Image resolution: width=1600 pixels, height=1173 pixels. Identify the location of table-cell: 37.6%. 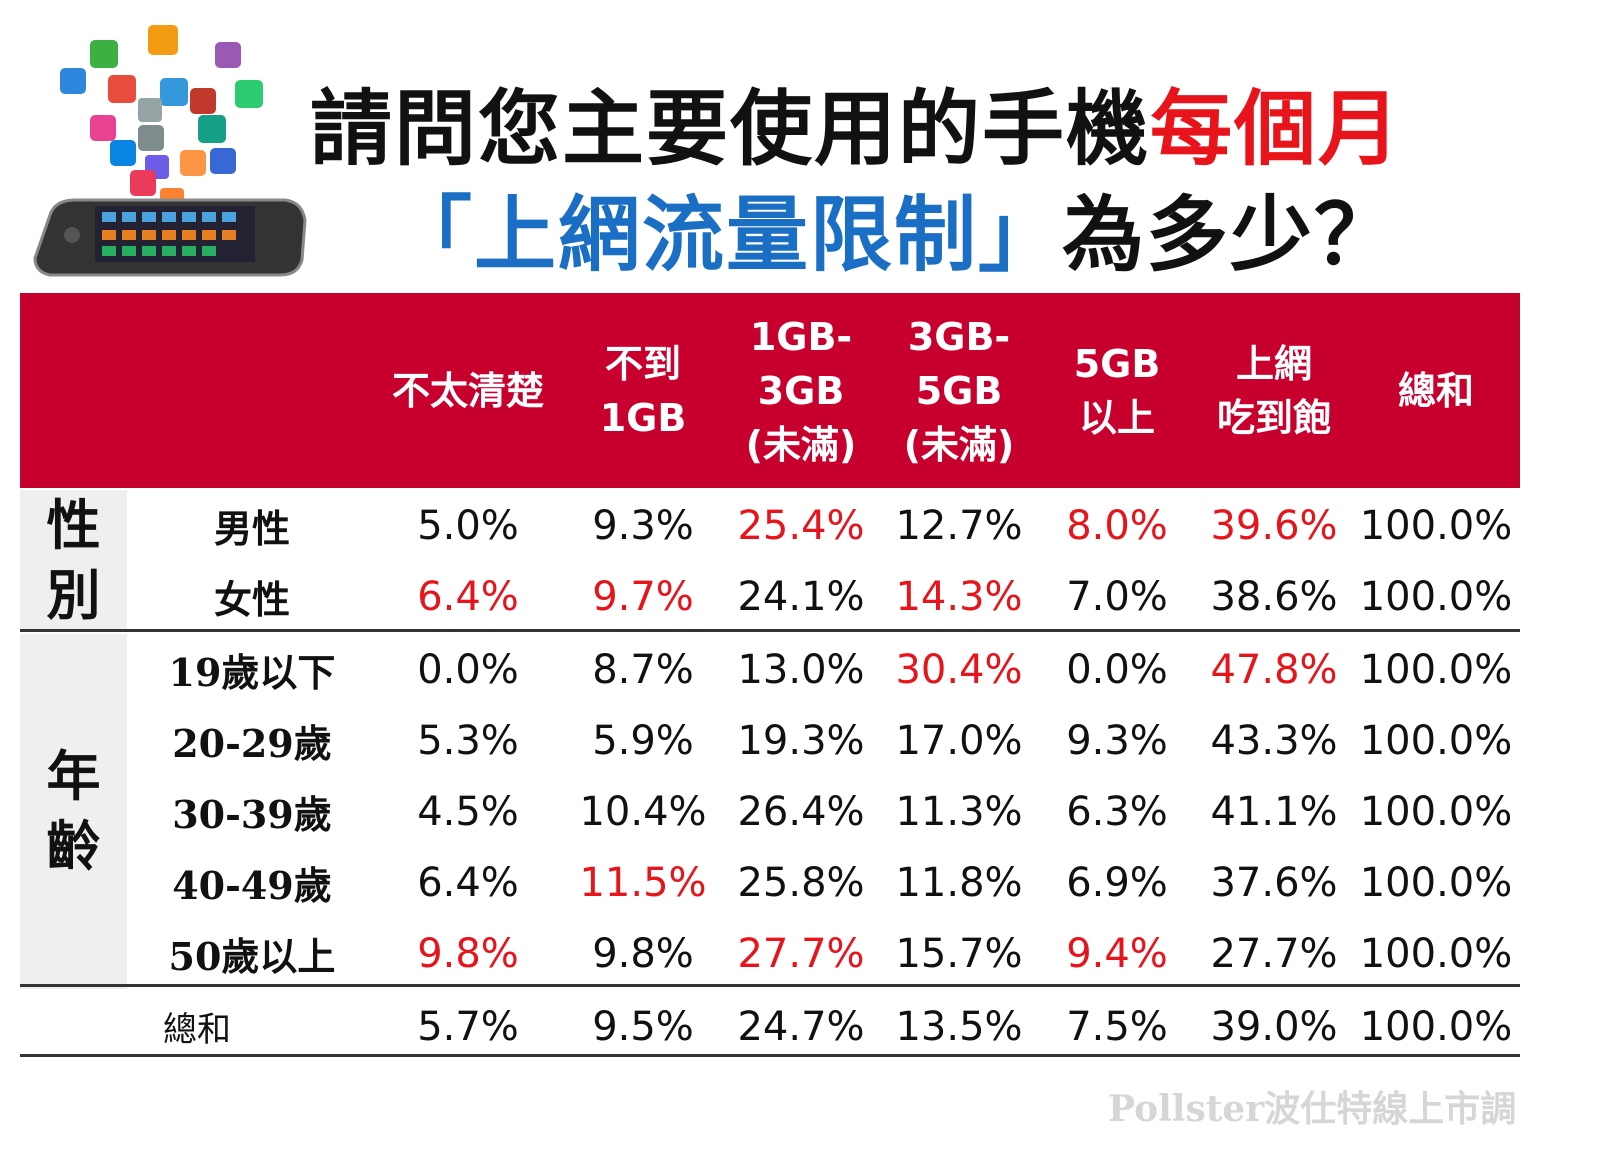
(1274, 882).